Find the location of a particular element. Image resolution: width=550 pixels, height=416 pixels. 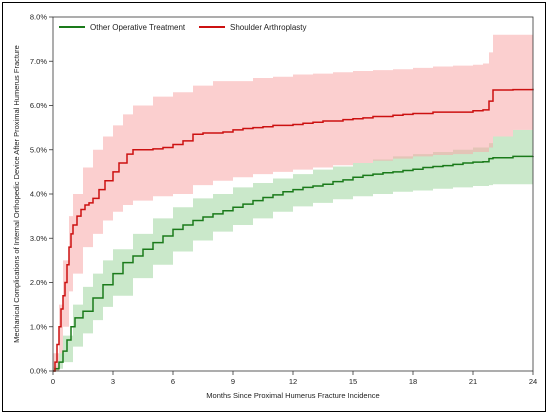

x-tick-label: 21 is located at coordinates (473, 381).